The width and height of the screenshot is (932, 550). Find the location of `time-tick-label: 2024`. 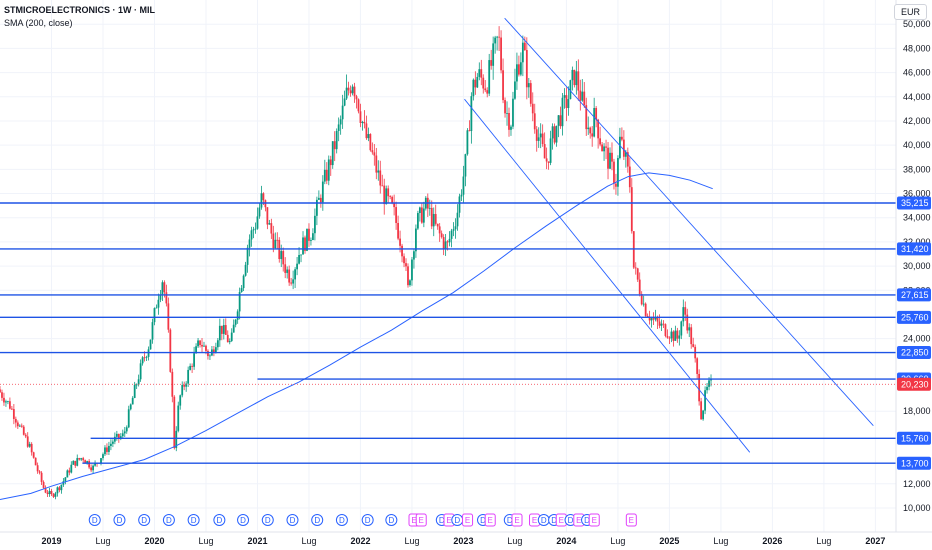

time-tick-label: 2024 is located at coordinates (566, 541).